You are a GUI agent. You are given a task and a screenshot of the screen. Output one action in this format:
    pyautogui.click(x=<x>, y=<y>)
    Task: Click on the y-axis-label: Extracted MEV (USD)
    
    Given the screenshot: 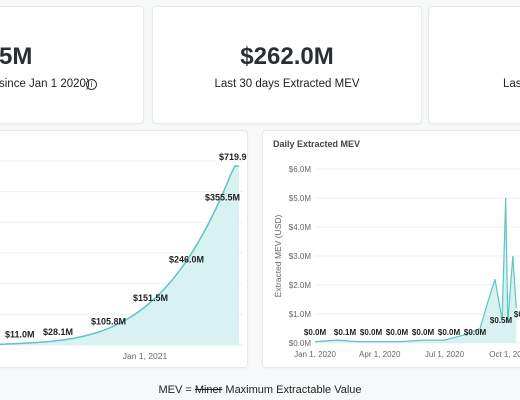 What is the action you would take?
    pyautogui.click(x=278, y=256)
    